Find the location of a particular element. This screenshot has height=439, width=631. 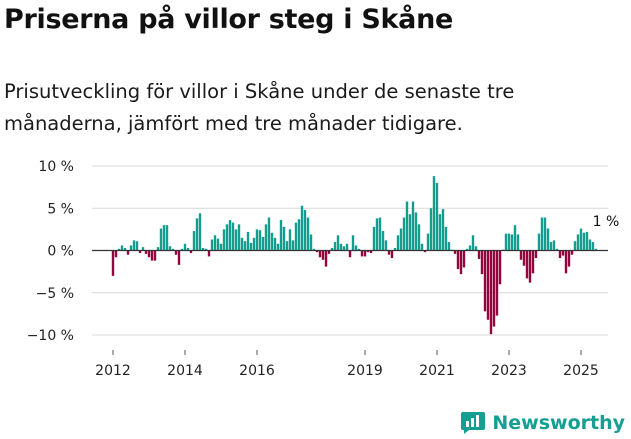

y-tick-label: −5 % is located at coordinates (55, 294).